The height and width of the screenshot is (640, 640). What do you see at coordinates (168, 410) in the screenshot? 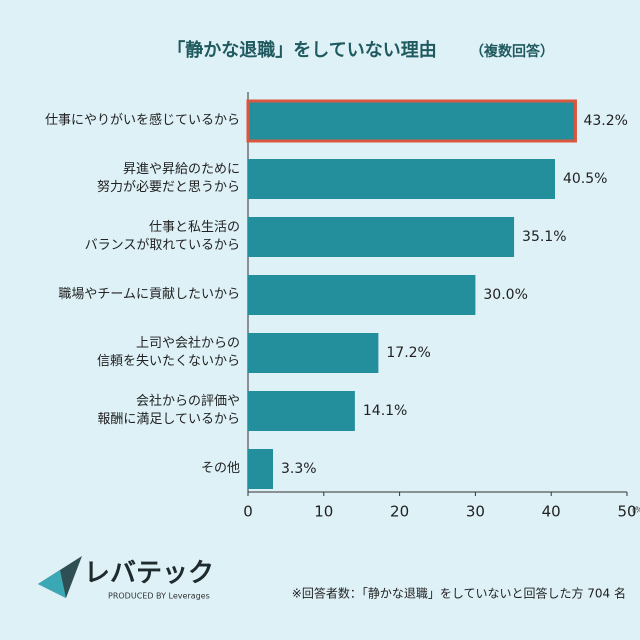
I see `category-label: 会社からの評価や 報酬に満足しているから` at bounding box center [168, 410].